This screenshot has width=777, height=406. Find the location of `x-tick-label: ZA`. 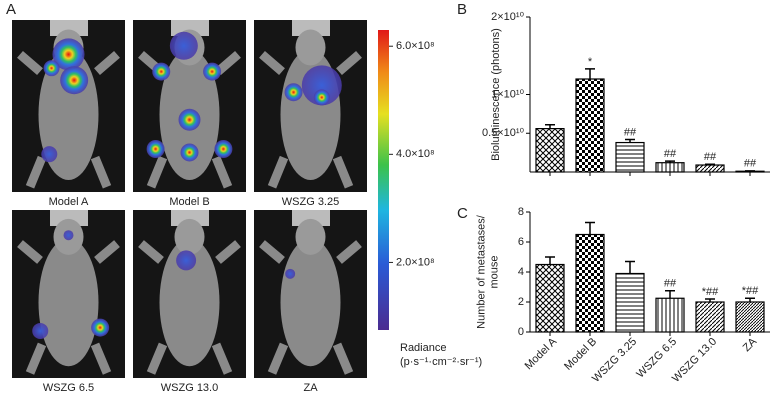

x-tick-label: ZA is located at coordinates (750, 344).